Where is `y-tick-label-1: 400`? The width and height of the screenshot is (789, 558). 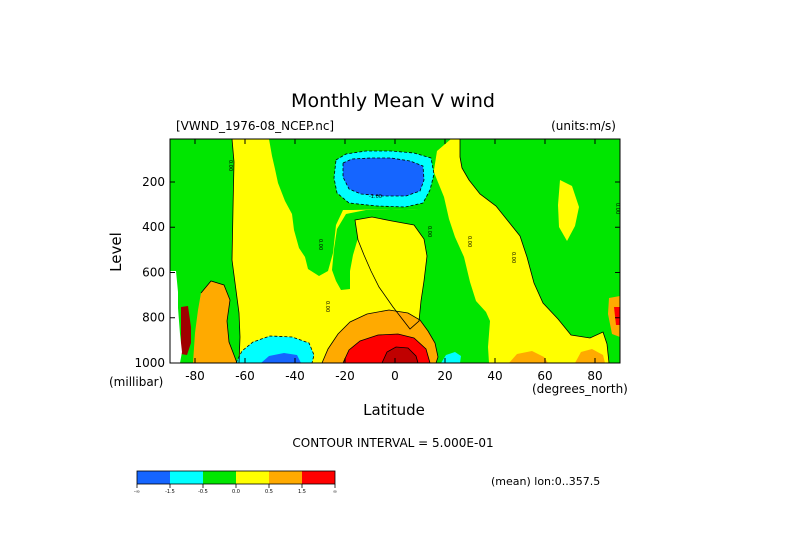
y-tick-label-1: 400 is located at coordinates (153, 227).